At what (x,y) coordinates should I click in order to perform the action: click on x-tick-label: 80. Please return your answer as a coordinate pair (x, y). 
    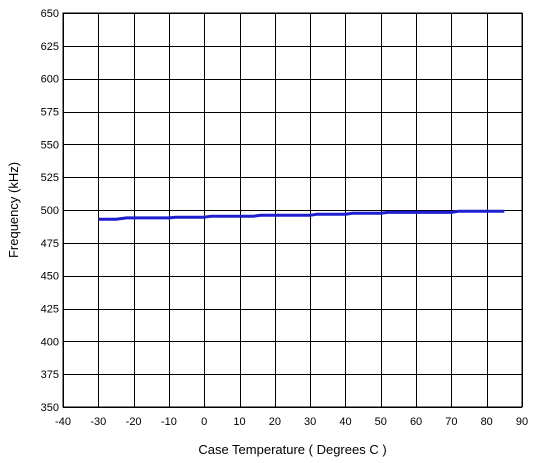
    Looking at the image, I should click on (487, 422).